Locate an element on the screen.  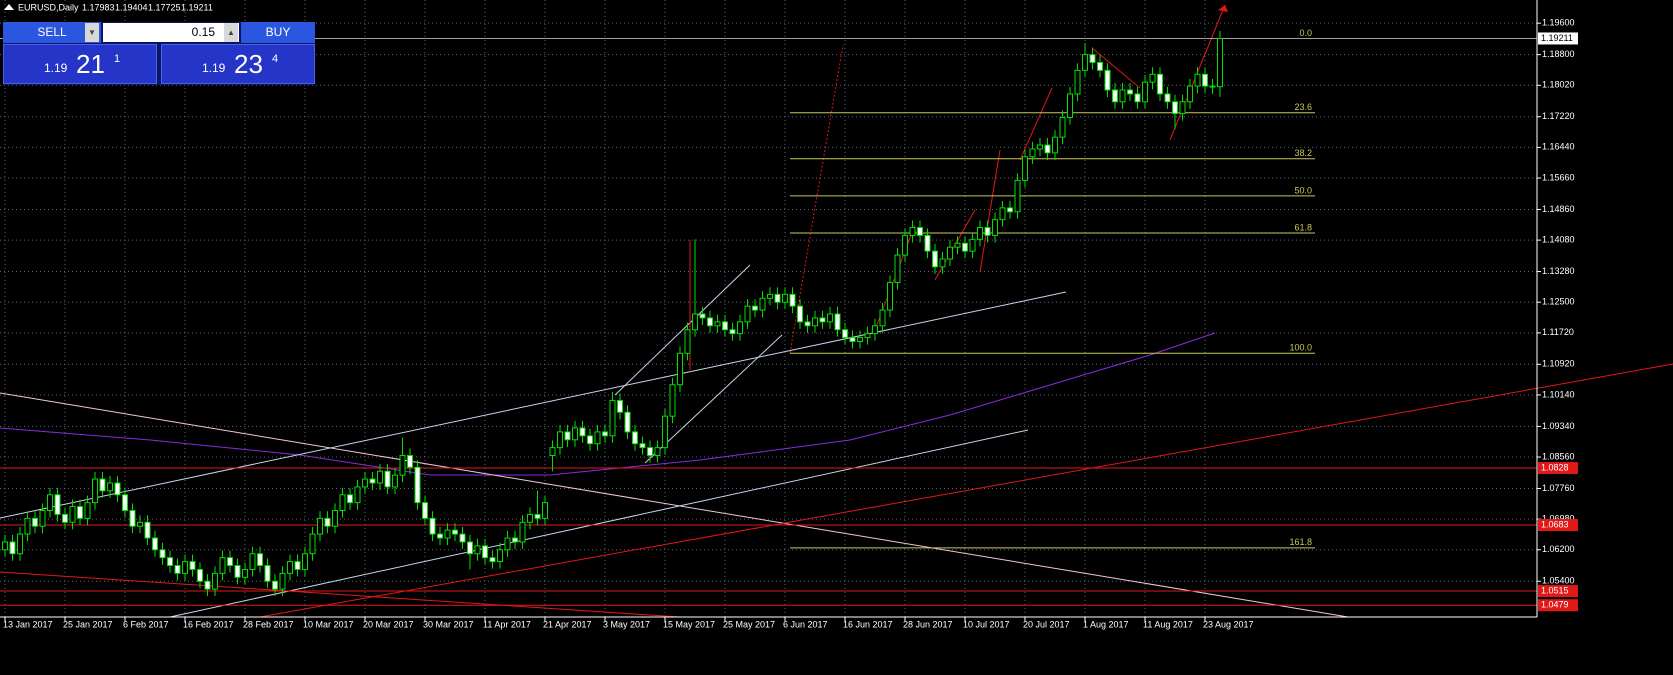
ask-point: 4 is located at coordinates (275, 59).